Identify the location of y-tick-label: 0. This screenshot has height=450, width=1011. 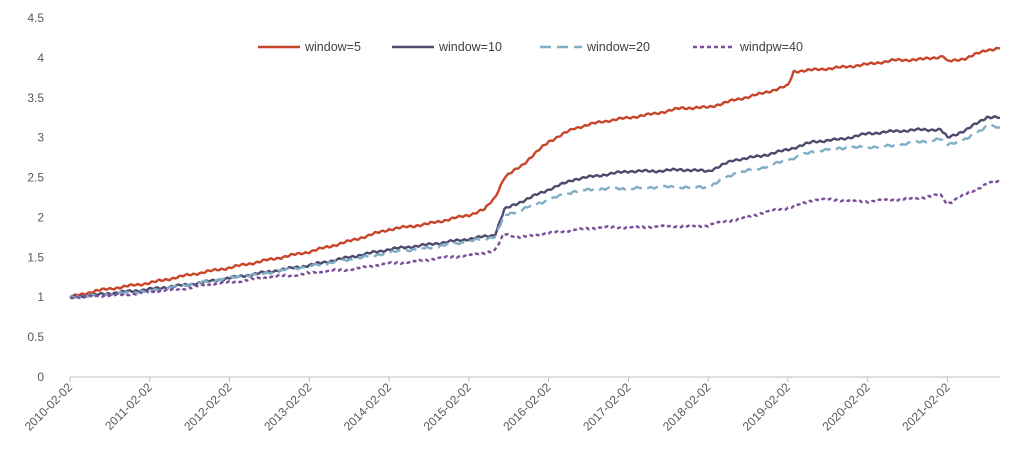
(40, 377).